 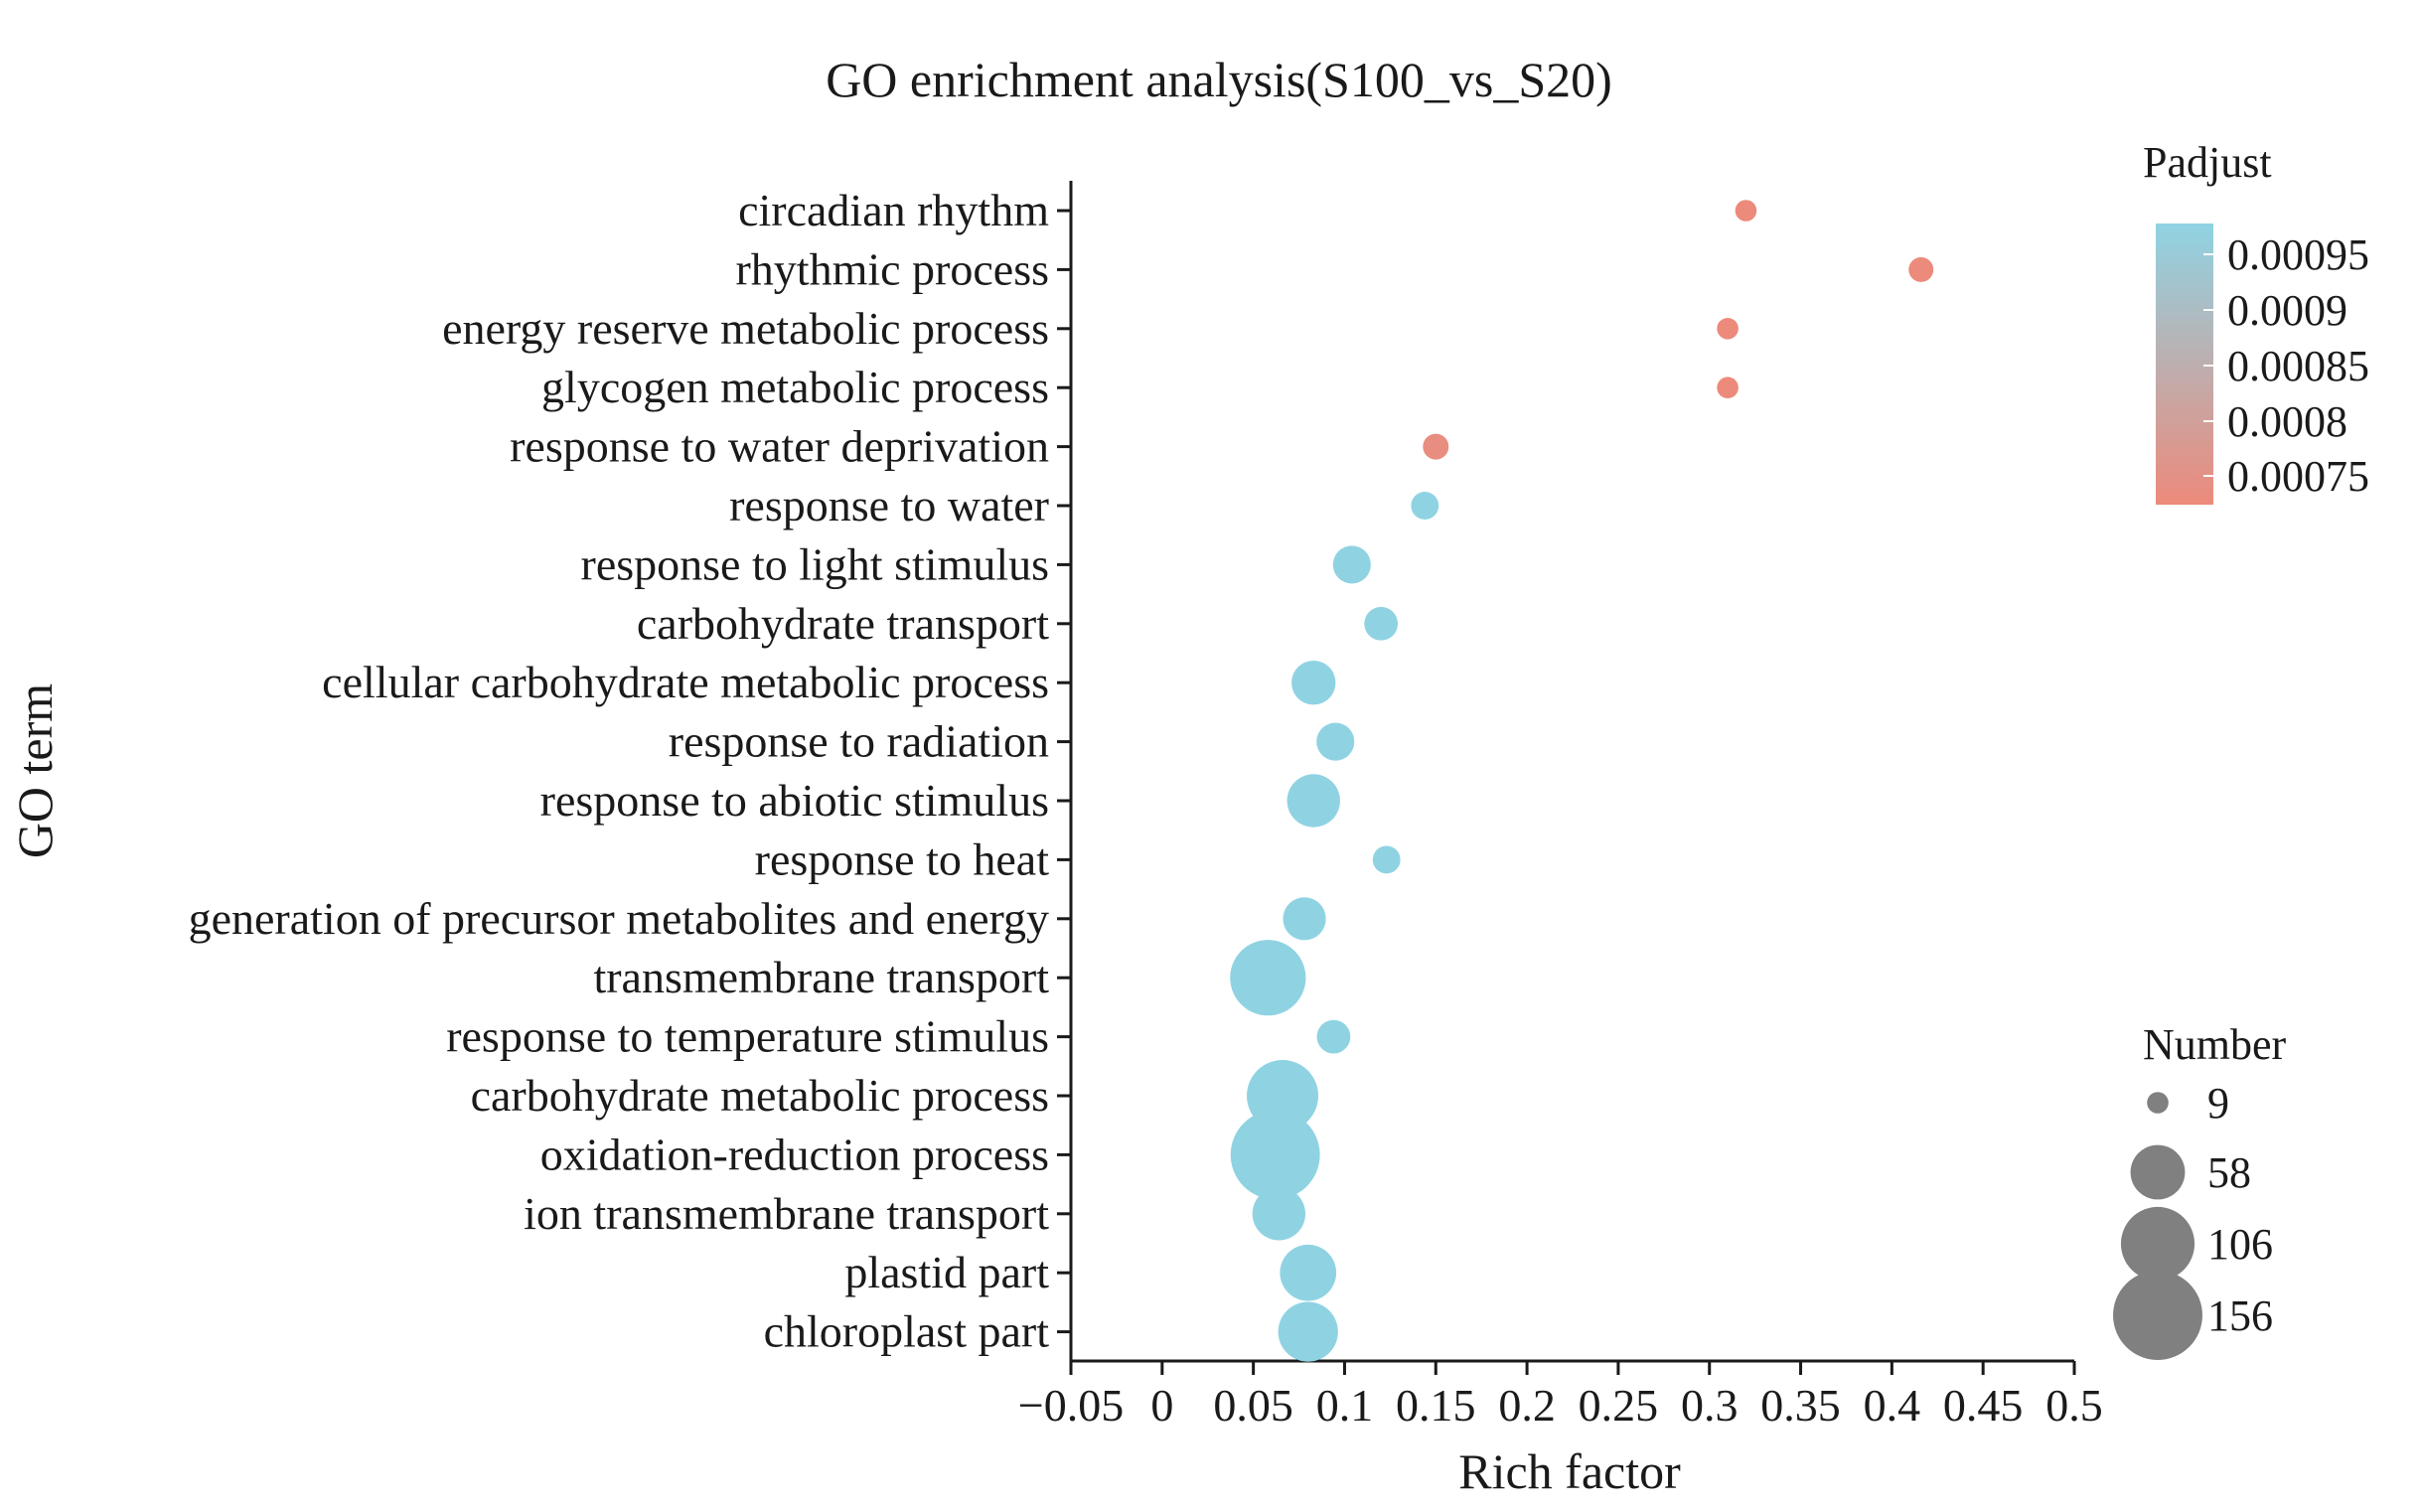 What do you see at coordinates (2240, 1244) in the screenshot?
I see `size-legend-label: 106` at bounding box center [2240, 1244].